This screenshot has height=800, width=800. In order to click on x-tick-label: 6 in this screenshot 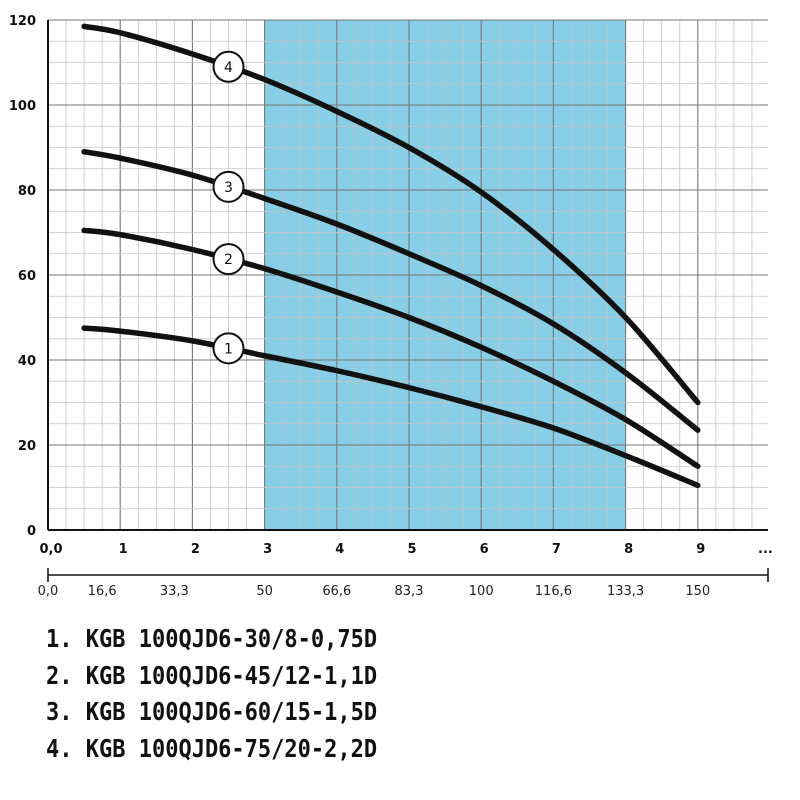, I will do `click(484, 549)`.